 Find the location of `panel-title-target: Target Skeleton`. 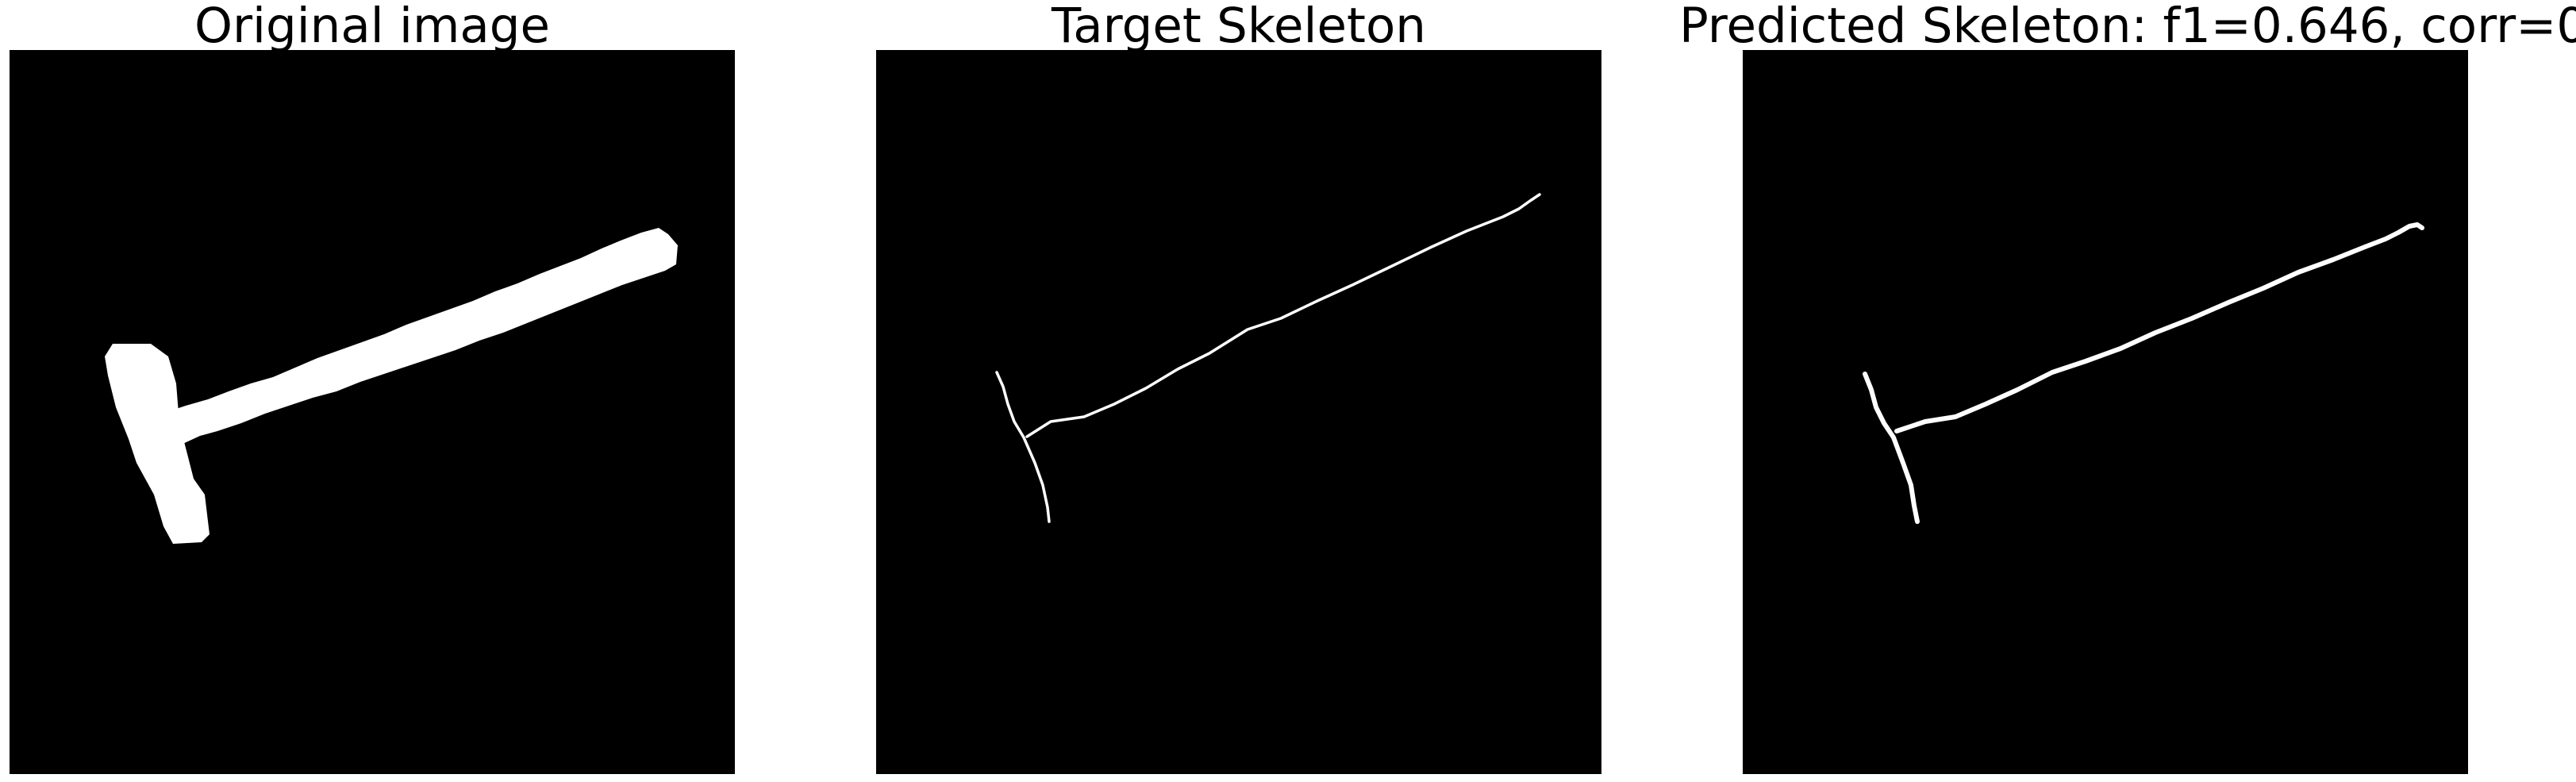

panel-title-target: Target Skeleton is located at coordinates (1239, 27).